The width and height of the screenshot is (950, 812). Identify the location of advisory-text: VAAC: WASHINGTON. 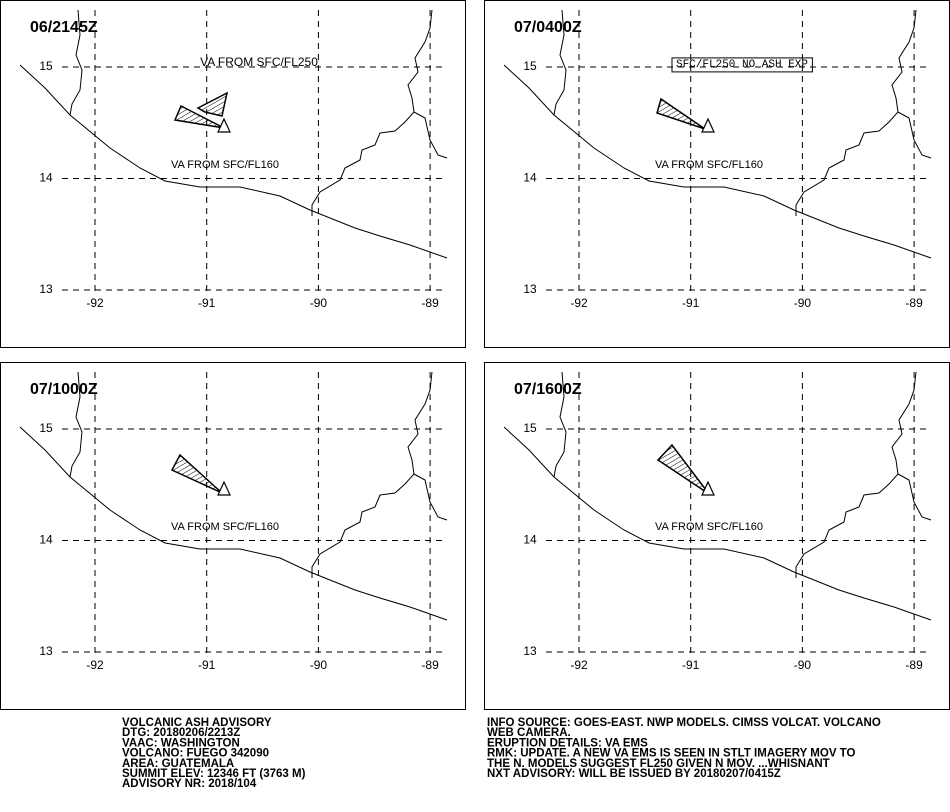
(181, 743).